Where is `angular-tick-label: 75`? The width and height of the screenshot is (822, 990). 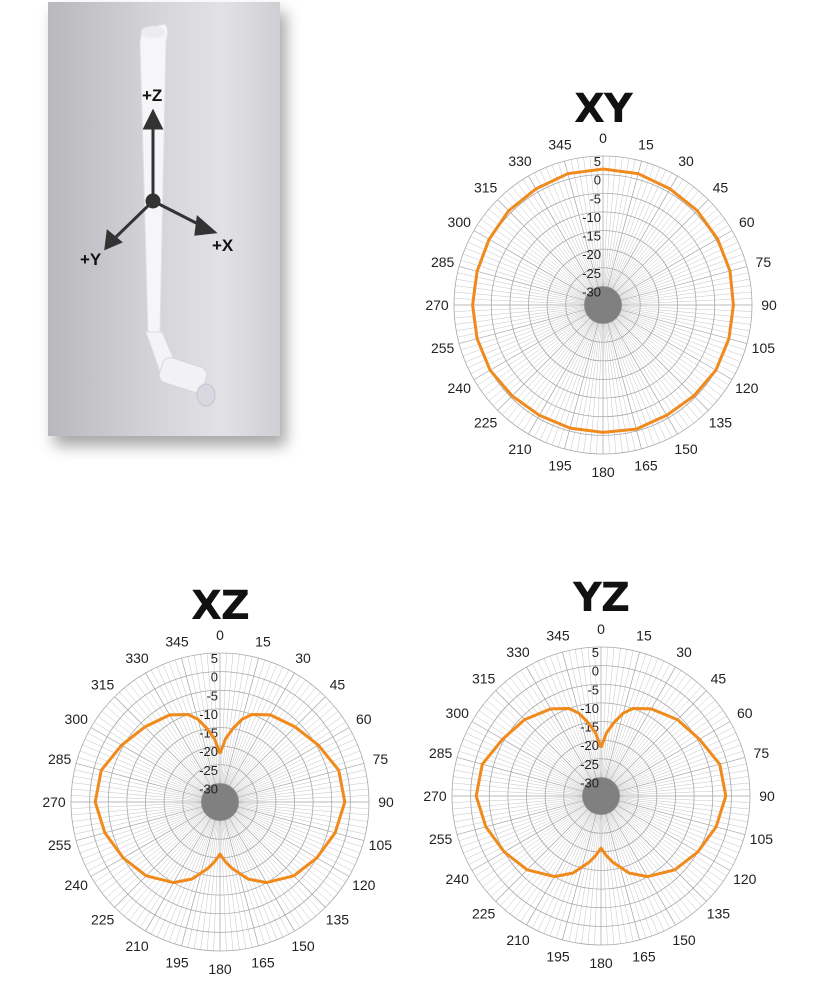 angular-tick-label: 75 is located at coordinates (762, 753).